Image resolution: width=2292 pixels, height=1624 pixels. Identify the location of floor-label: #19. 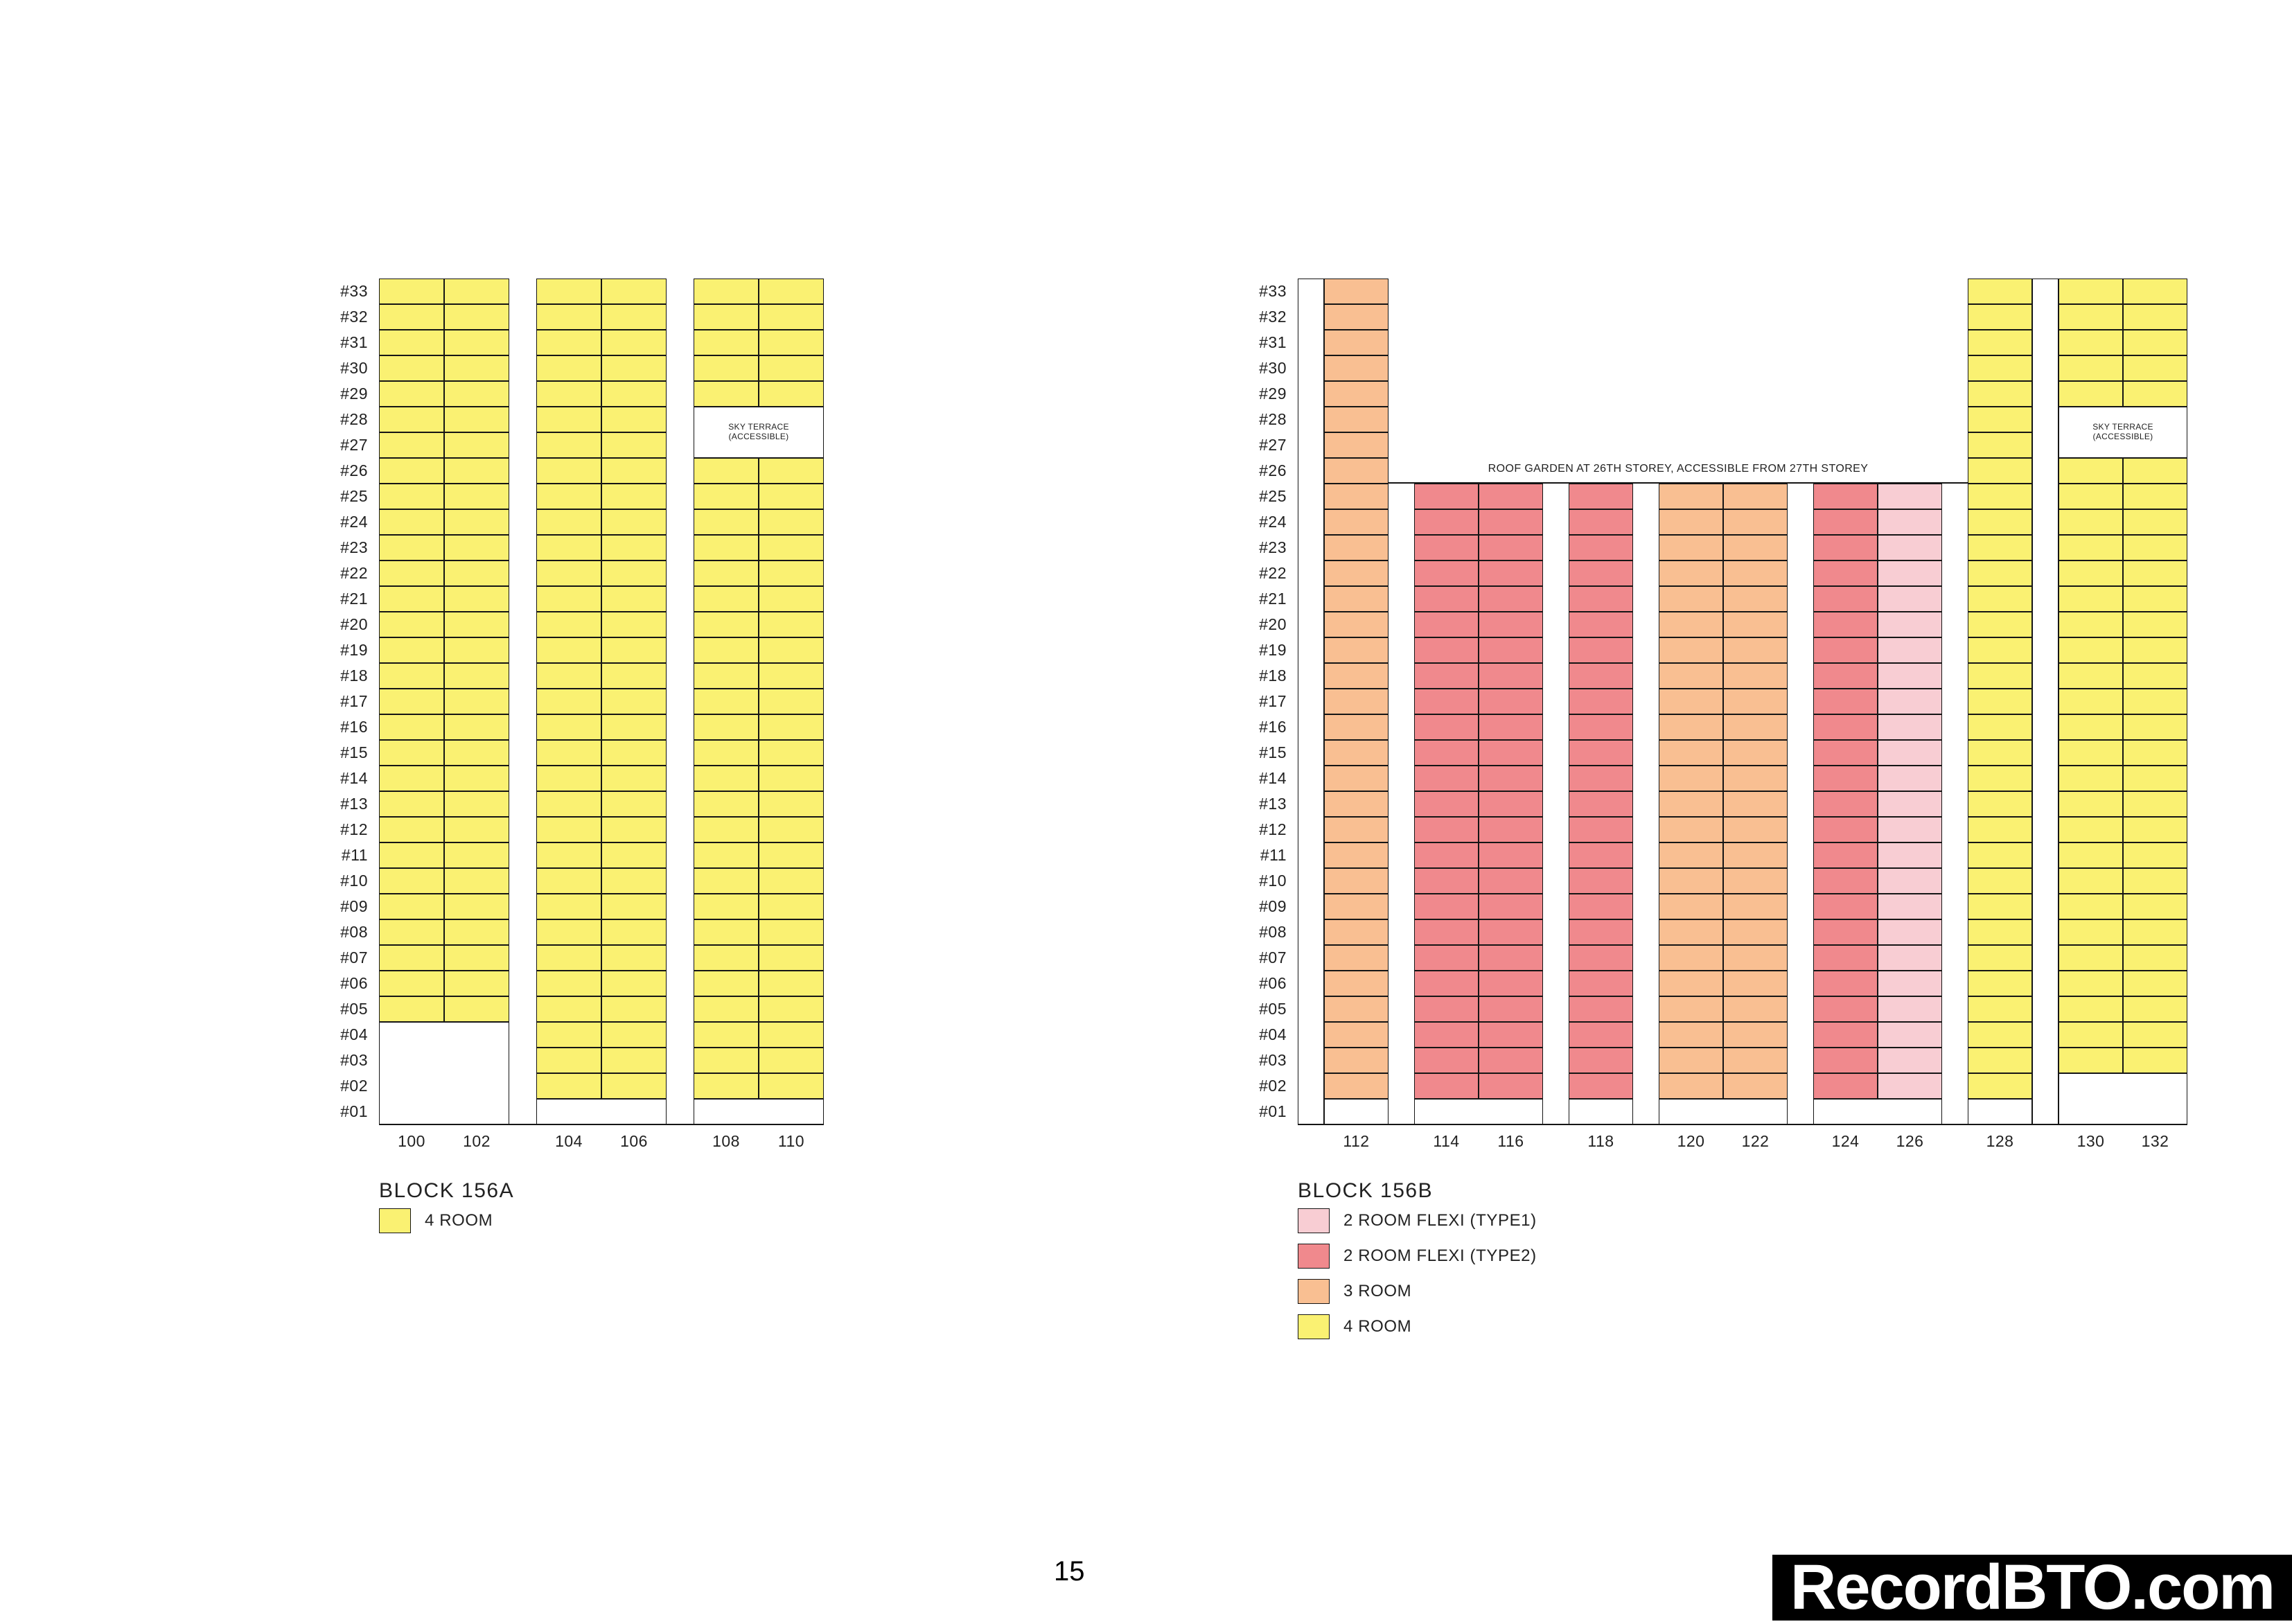
(354, 650).